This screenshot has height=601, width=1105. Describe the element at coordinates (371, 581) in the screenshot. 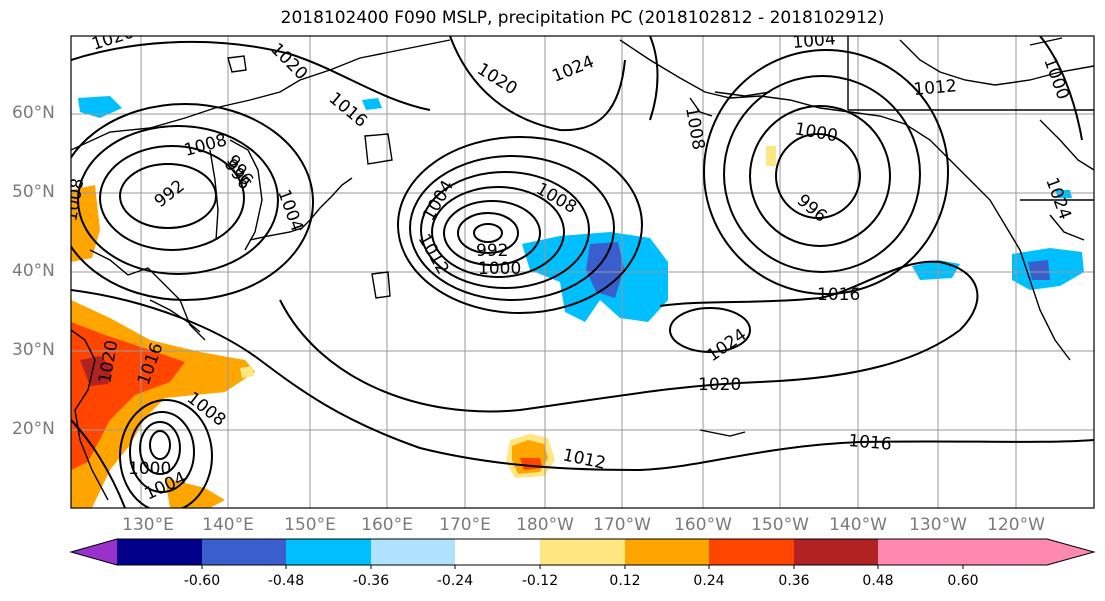

I see `colorbar-tick-label: -0.36` at that location.